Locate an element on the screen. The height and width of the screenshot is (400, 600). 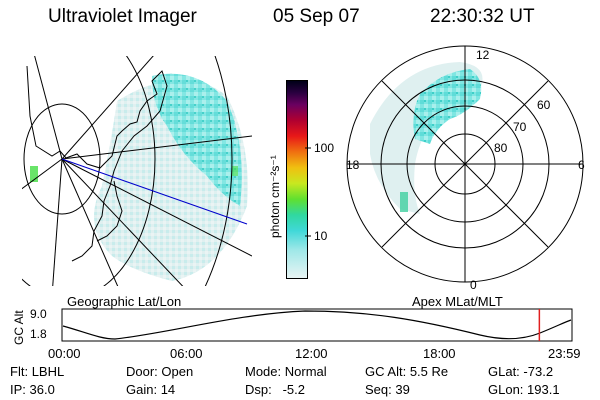
info-mode-value: Normal is located at coordinates (305, 371).